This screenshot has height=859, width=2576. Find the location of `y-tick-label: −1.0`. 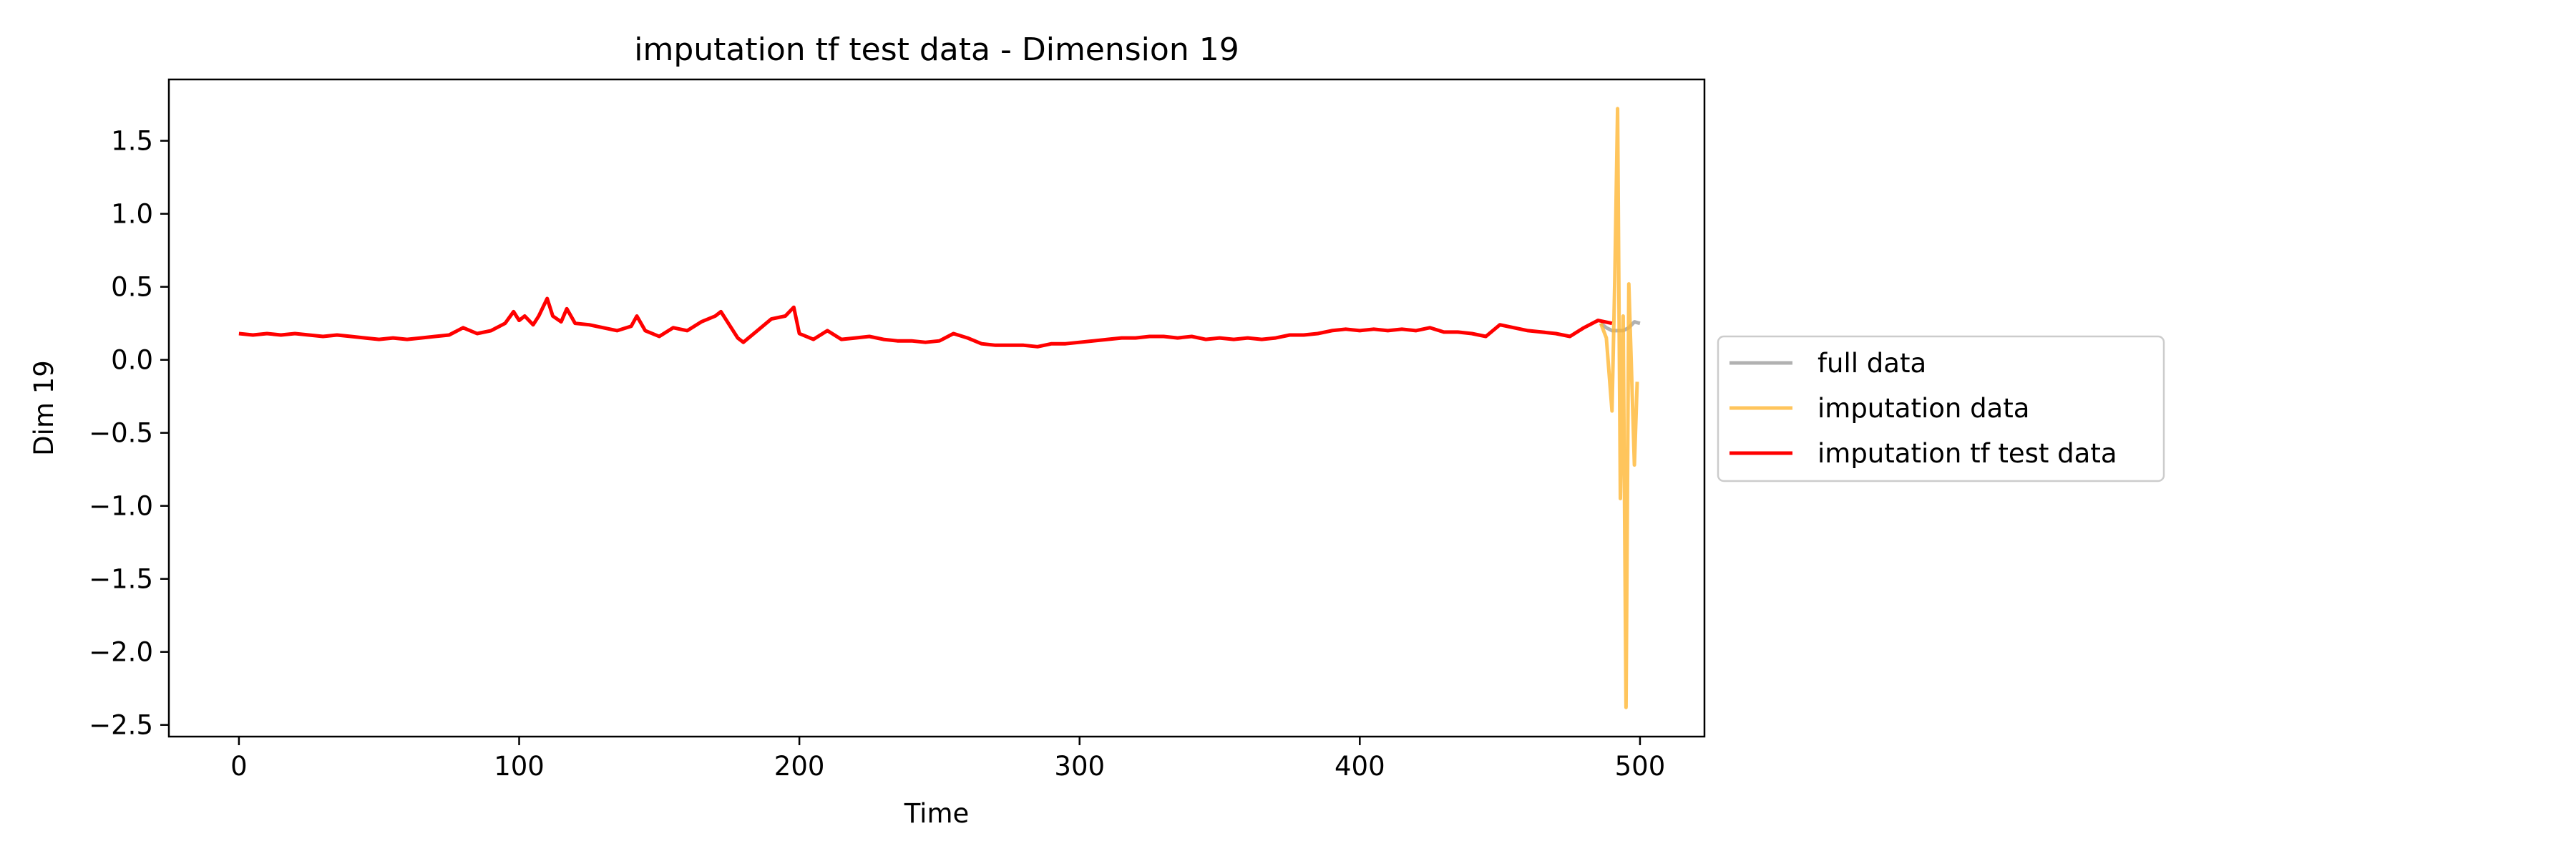

y-tick-label: −1.0 is located at coordinates (121, 506).